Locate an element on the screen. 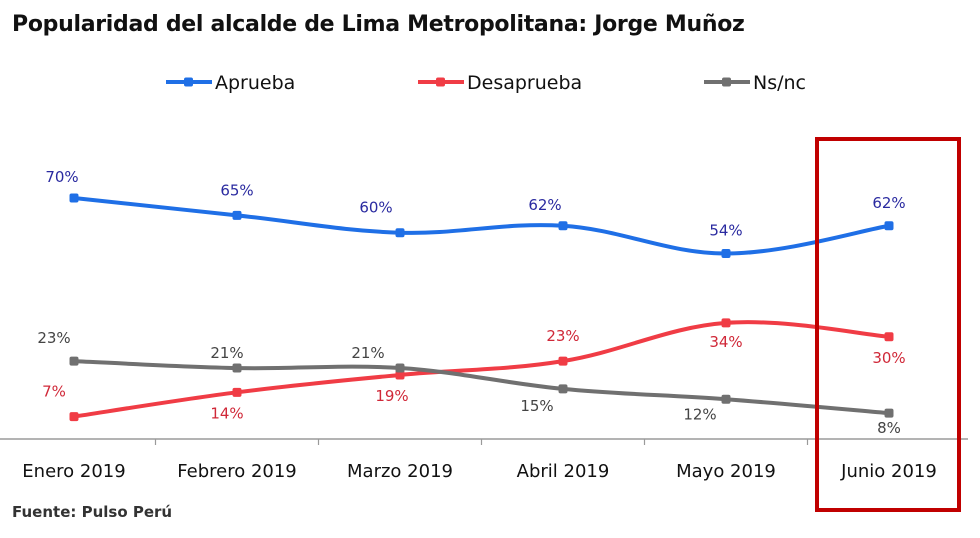 The image size is (980, 538). legend-item-aprueba: Aprueba is located at coordinates (230, 83).